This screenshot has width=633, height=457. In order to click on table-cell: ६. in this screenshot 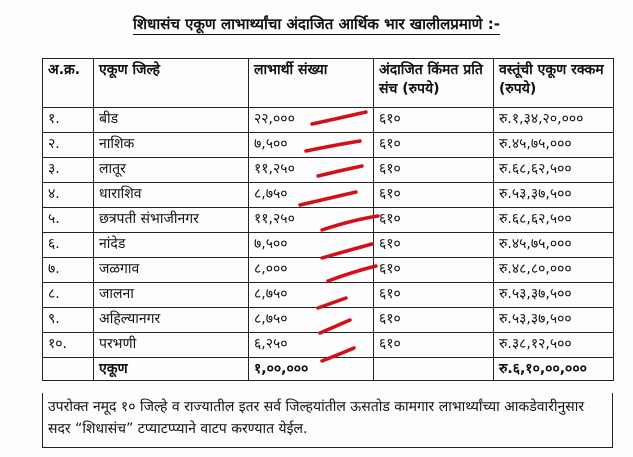, I will do `click(68, 245)`.